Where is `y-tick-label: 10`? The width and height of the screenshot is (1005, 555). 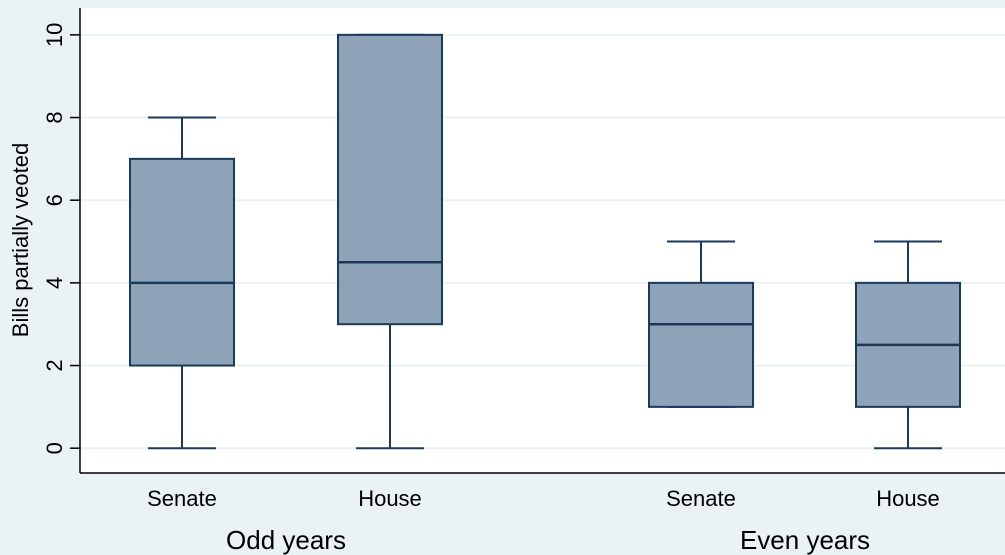 y-tick-label: 10 is located at coordinates (54, 35).